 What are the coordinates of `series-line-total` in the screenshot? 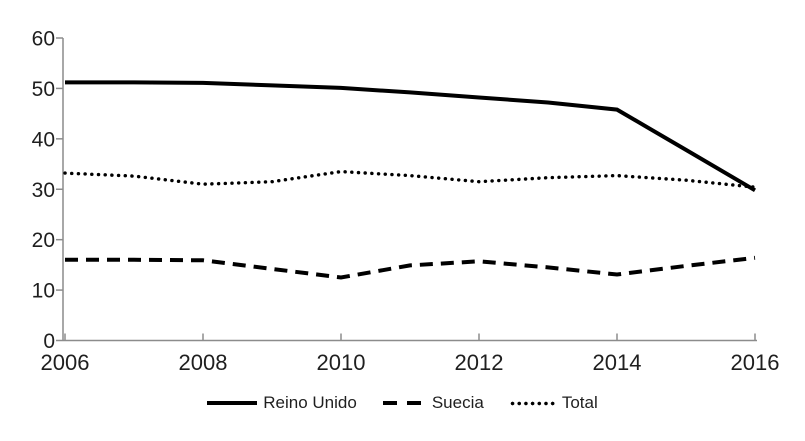 It's located at (410, 179).